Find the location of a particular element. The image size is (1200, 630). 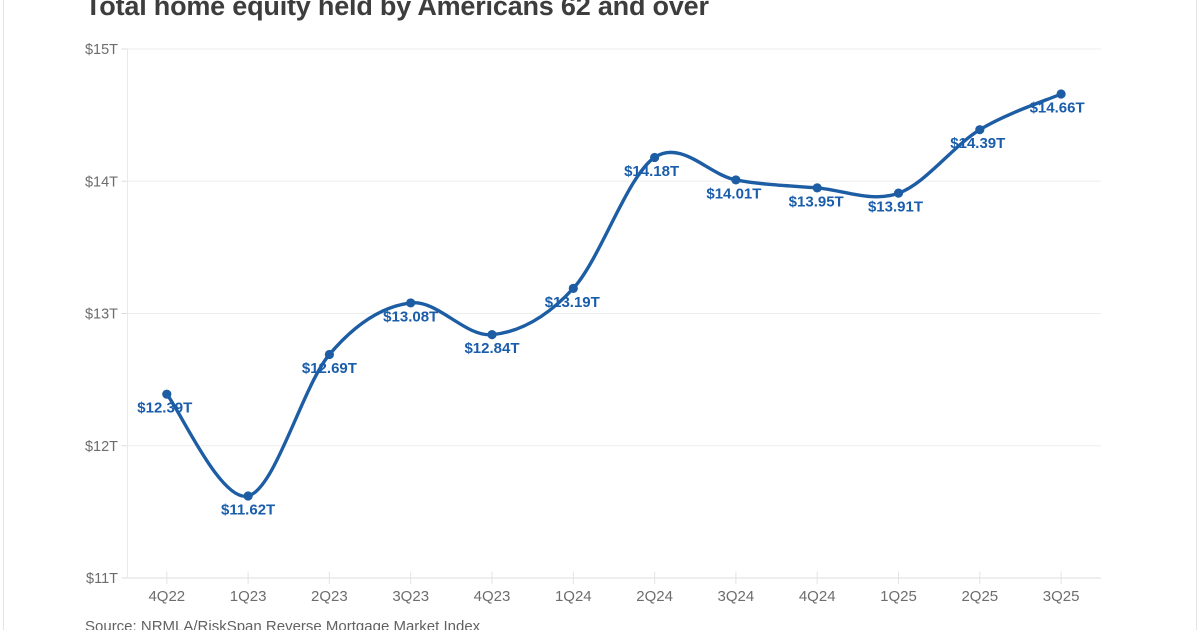

x-axis-label: 3Q25 is located at coordinates (1061, 596).